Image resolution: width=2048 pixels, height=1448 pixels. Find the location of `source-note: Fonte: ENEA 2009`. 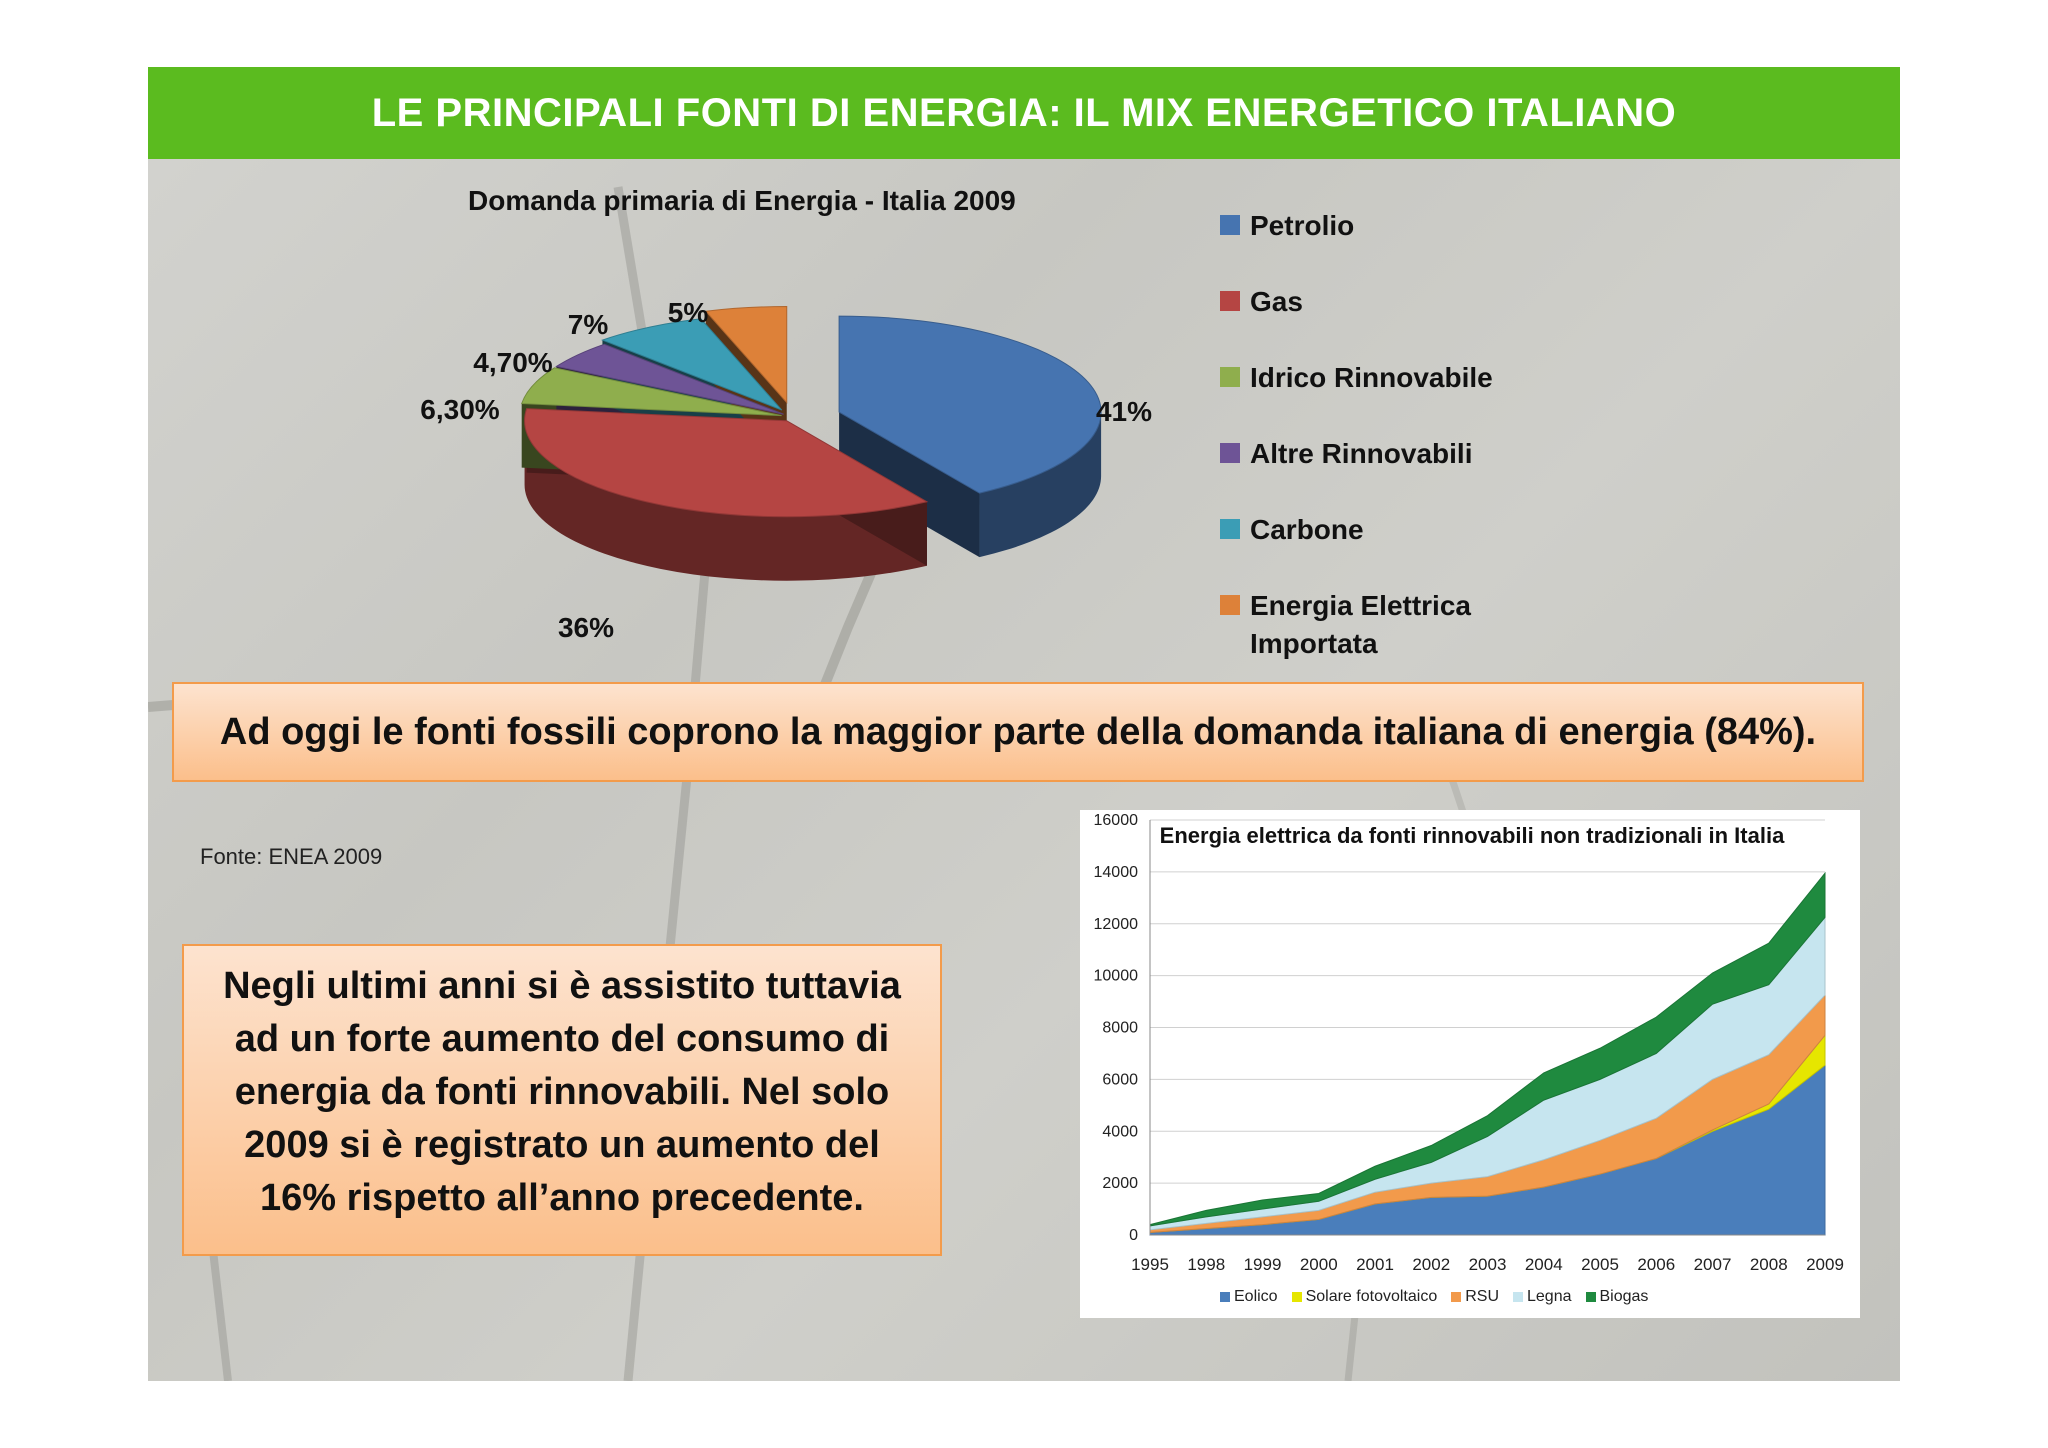

source-note: Fonte: ENEA 2009 is located at coordinates (291, 856).